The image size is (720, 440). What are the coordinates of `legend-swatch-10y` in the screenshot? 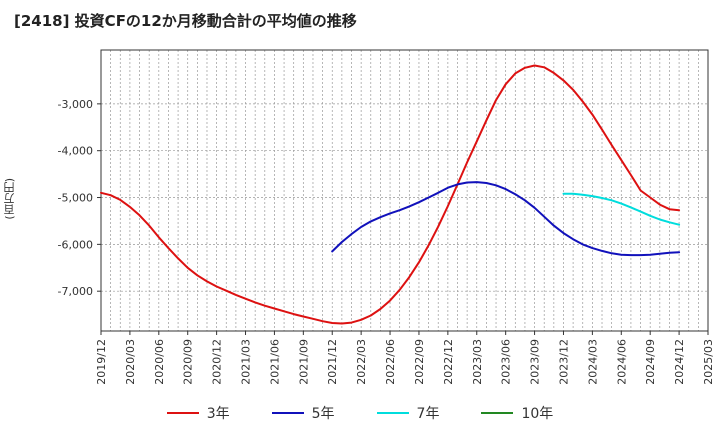 It's located at (497, 413).